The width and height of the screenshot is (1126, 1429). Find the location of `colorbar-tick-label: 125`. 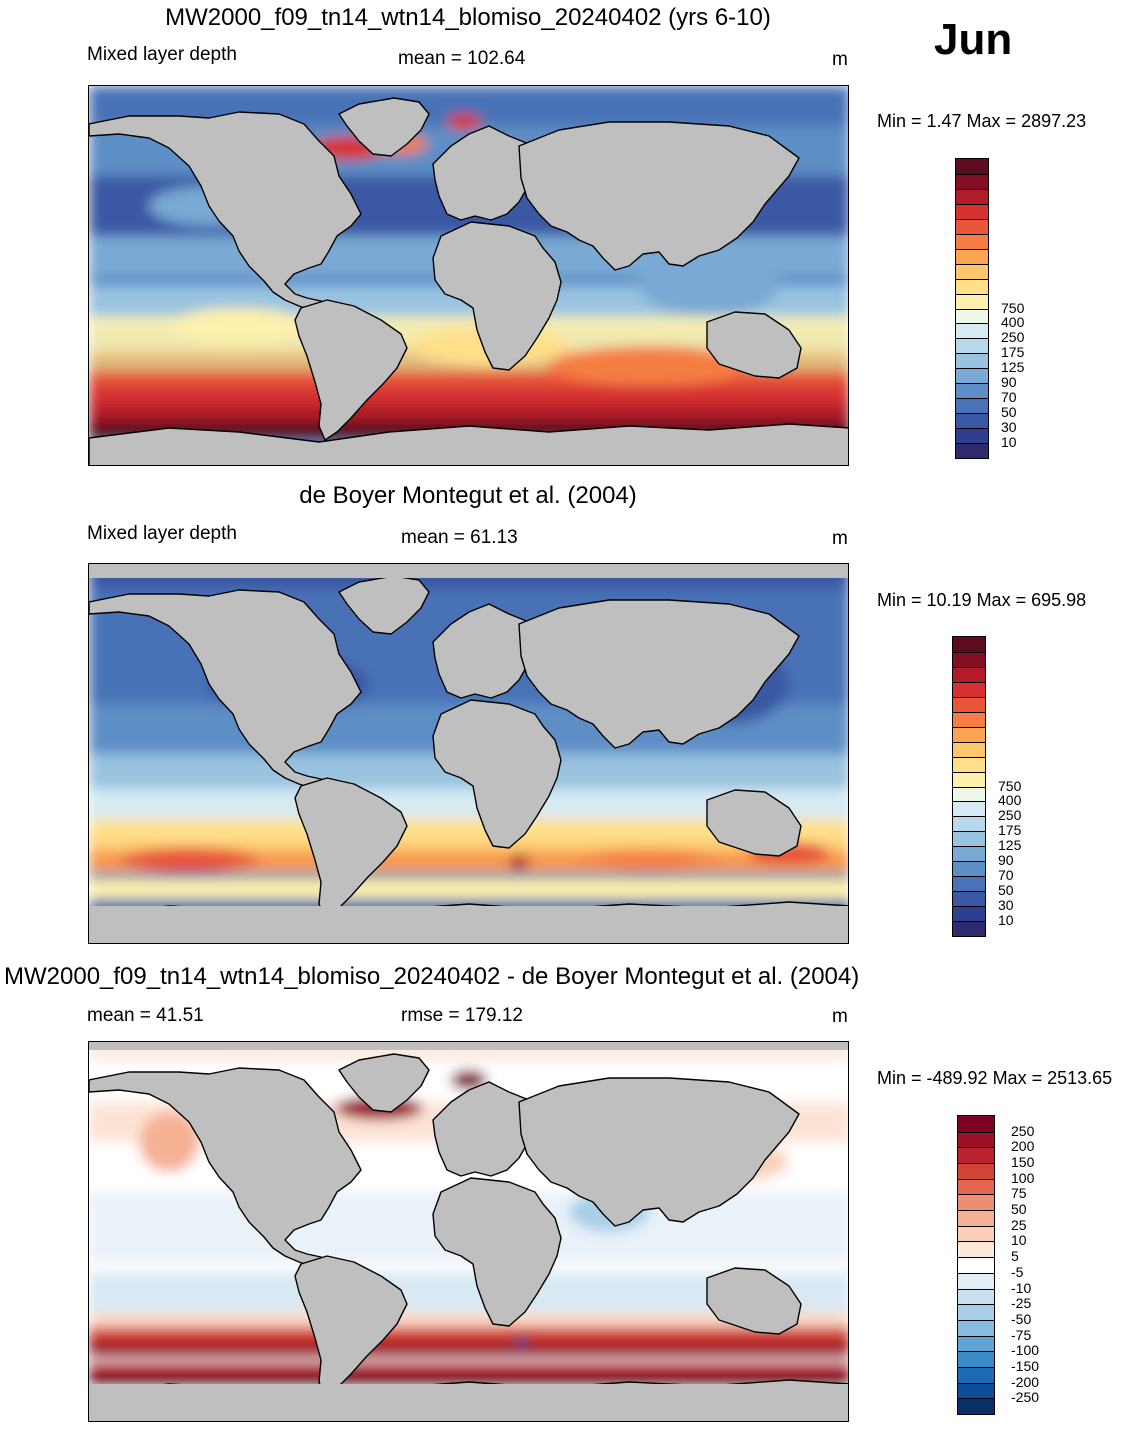

colorbar-tick-label: 125 is located at coordinates (1013, 367).